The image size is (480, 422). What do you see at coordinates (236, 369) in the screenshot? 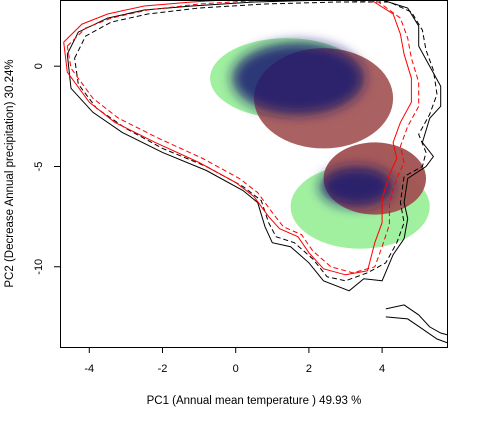
I see `x-tick-label: 0` at bounding box center [236, 369].